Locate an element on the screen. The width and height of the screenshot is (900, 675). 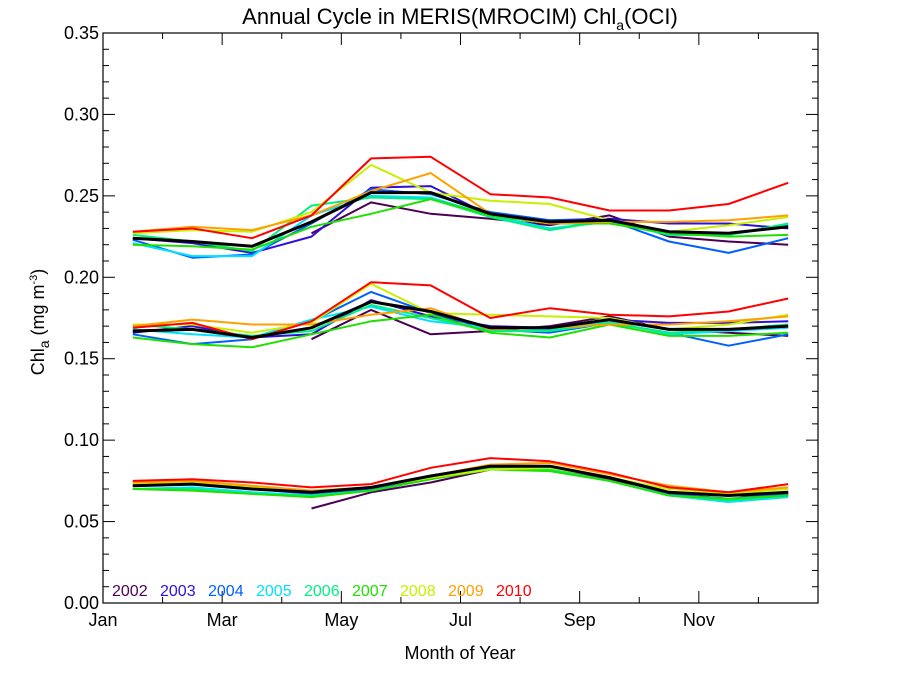
x-tick-label: Mar is located at coordinates (222, 620).